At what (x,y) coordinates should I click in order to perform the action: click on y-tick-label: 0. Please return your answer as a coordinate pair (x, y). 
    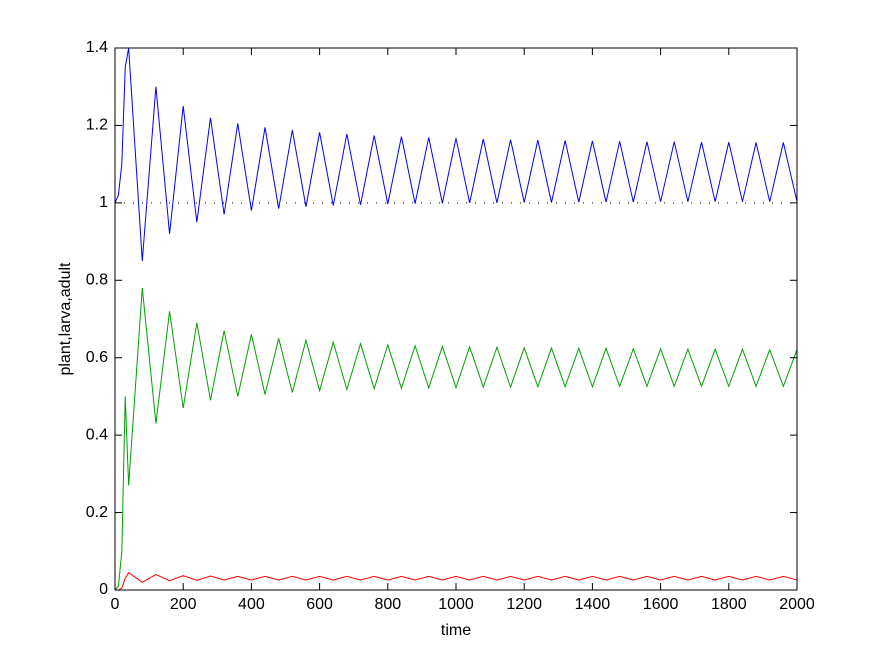
    Looking at the image, I should click on (103, 589).